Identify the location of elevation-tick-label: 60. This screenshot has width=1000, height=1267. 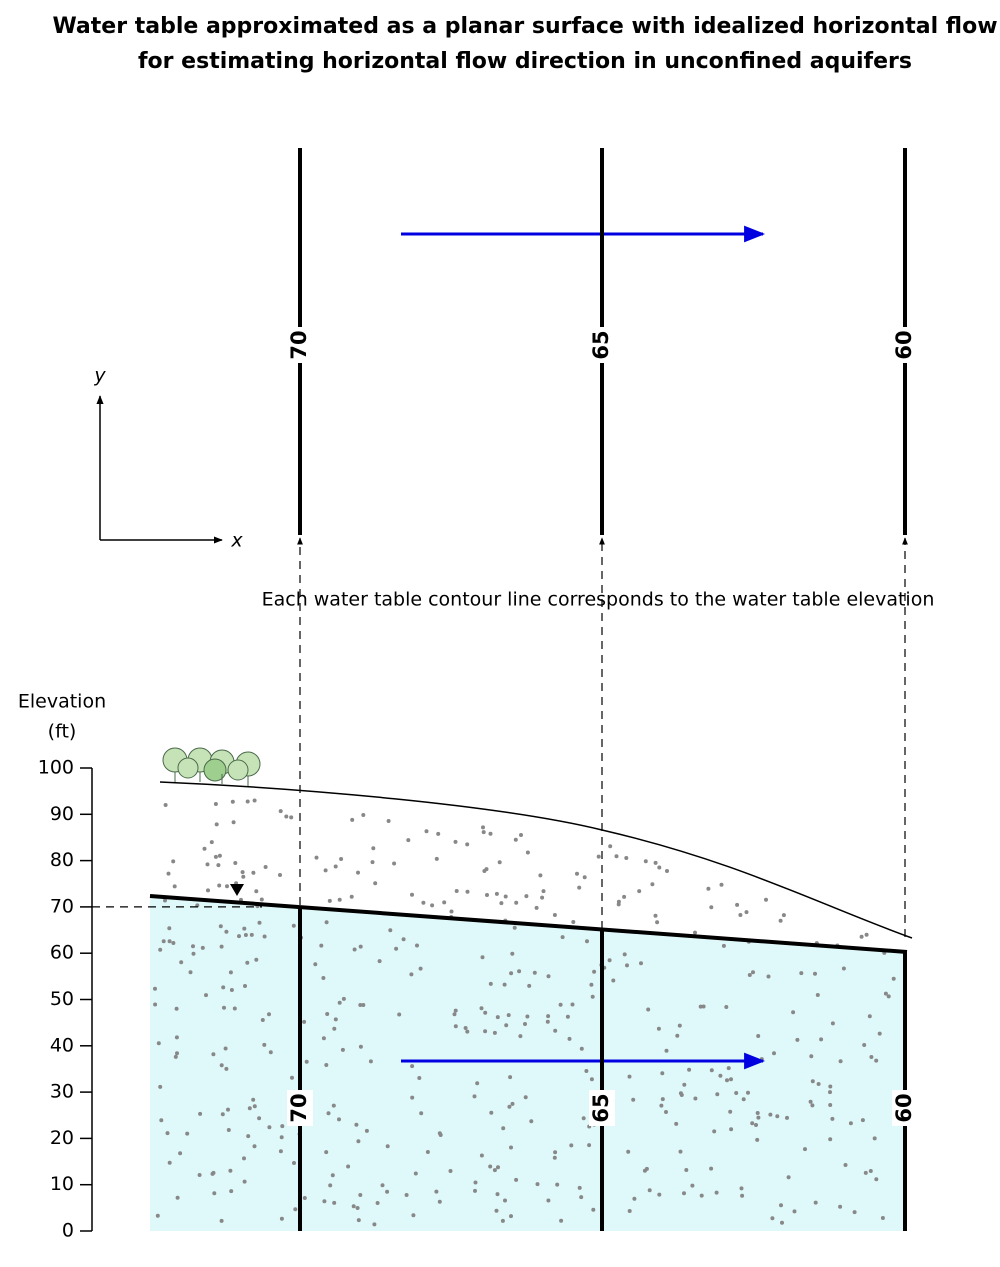
(62, 953).